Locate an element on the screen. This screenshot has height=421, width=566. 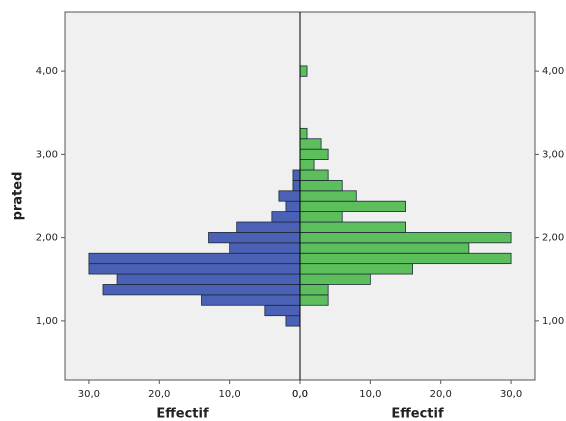
x-tick-label: 0,0 is located at coordinates (300, 394).